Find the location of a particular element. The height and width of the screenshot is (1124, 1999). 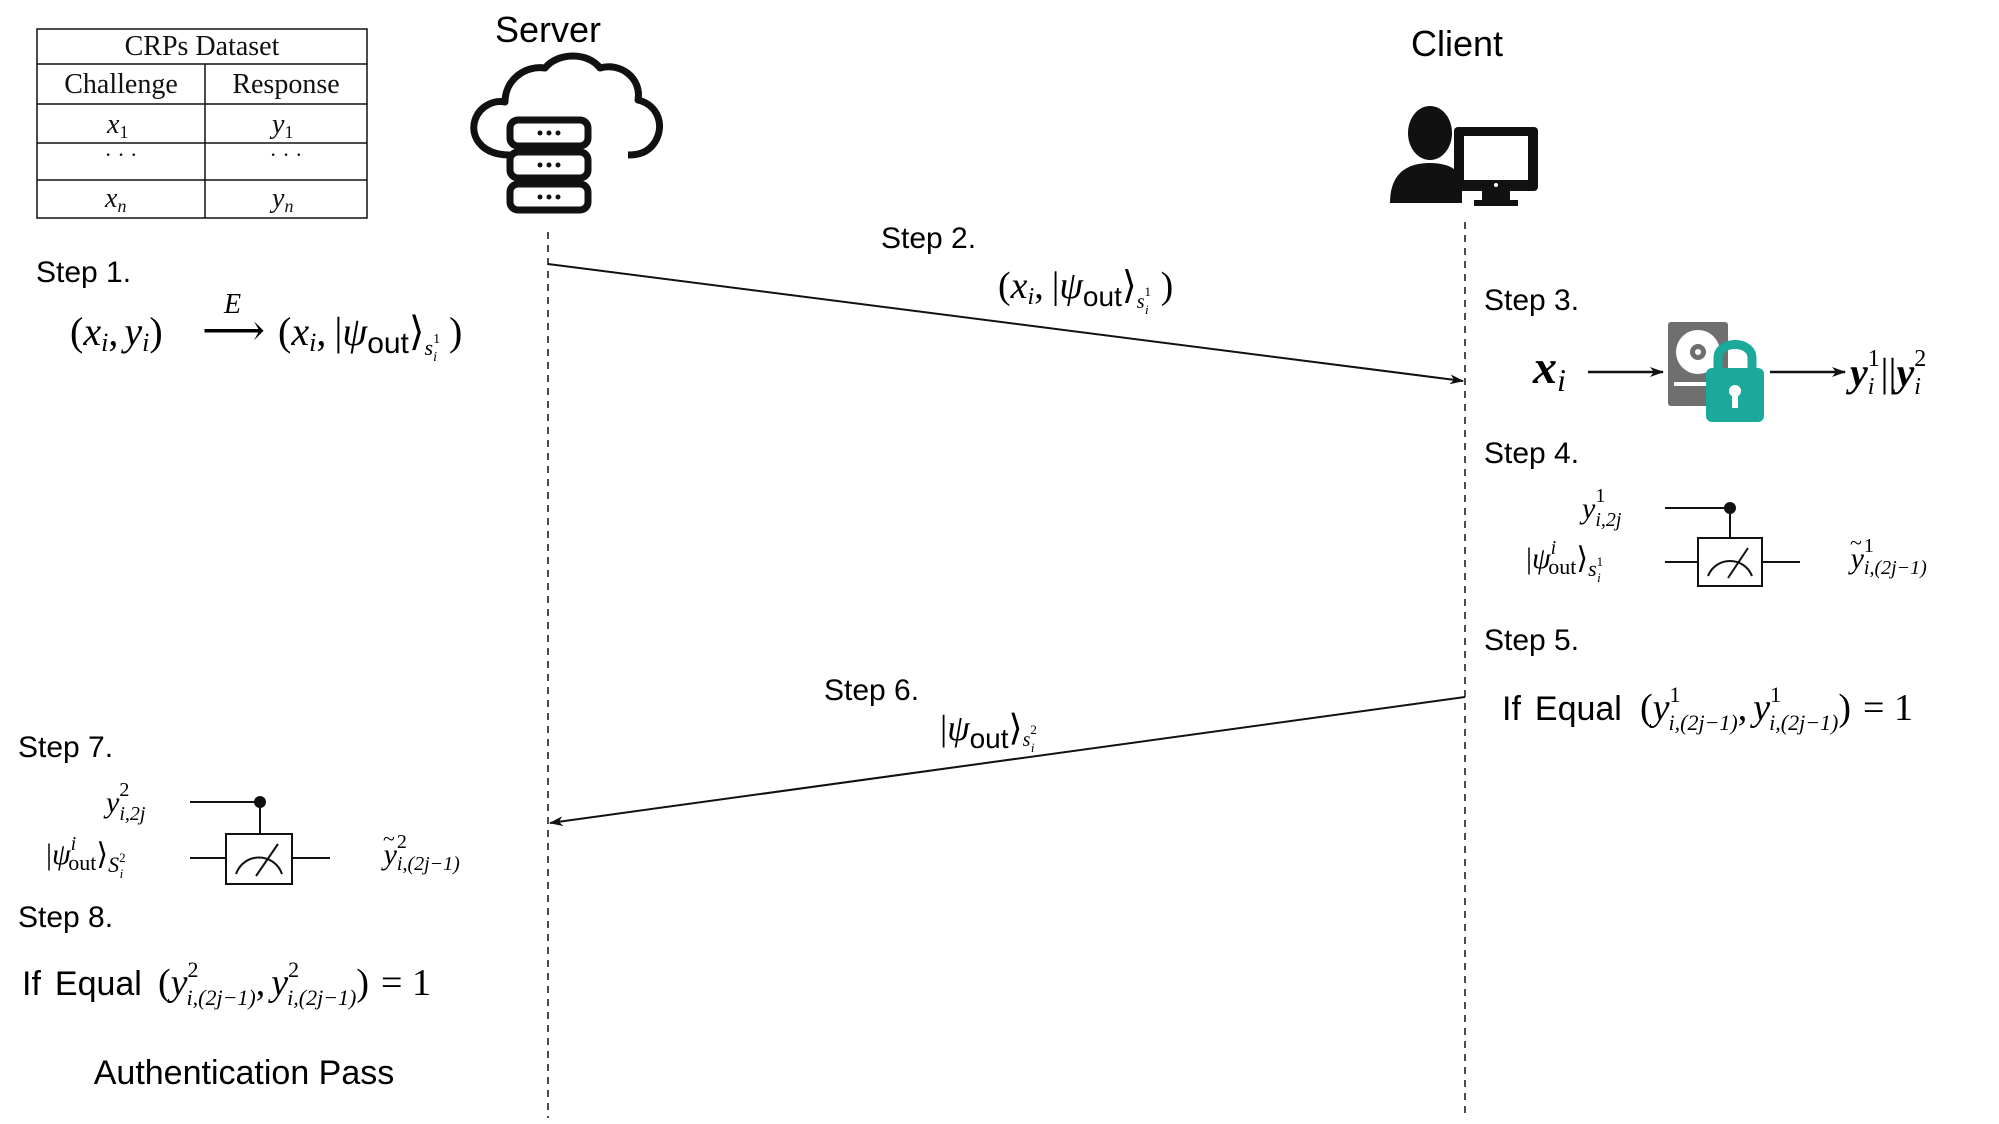

step2-message: (xi, |ψout⟩s1 i) is located at coordinates (1085, 291).